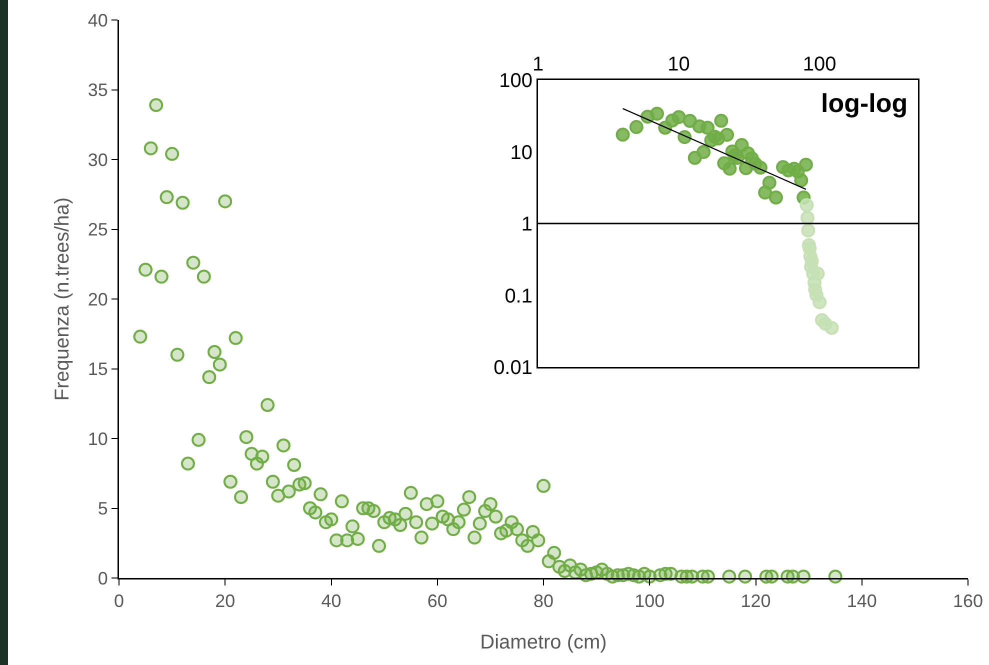 Image resolution: width=989 pixels, height=665 pixels. What do you see at coordinates (98, 90) in the screenshot?
I see `y-tick-label: 35` at bounding box center [98, 90].